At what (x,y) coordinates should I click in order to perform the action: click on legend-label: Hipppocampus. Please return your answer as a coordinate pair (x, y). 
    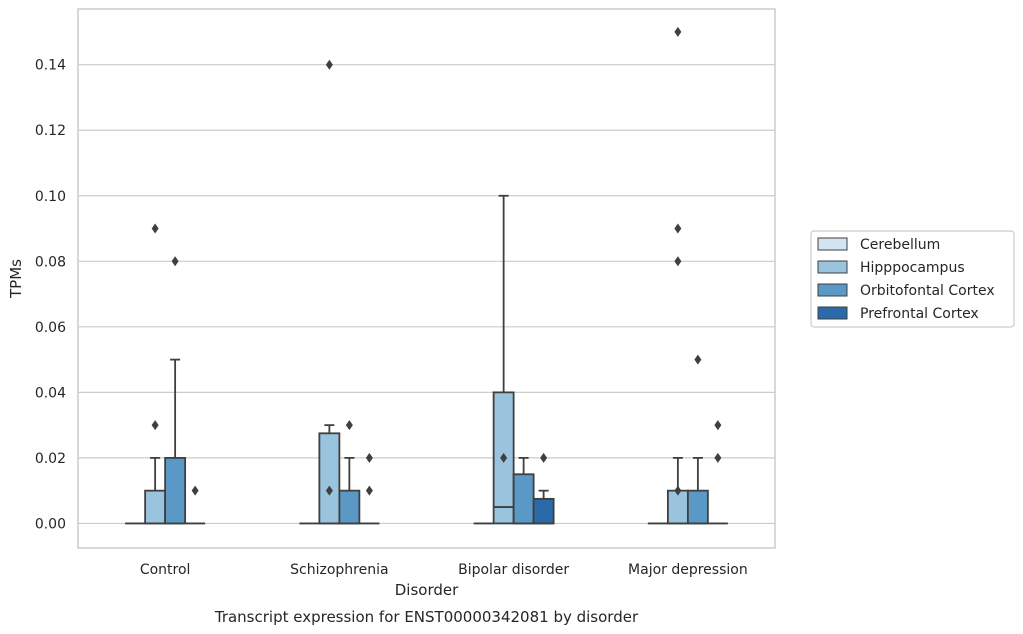
    Looking at the image, I should click on (912, 268).